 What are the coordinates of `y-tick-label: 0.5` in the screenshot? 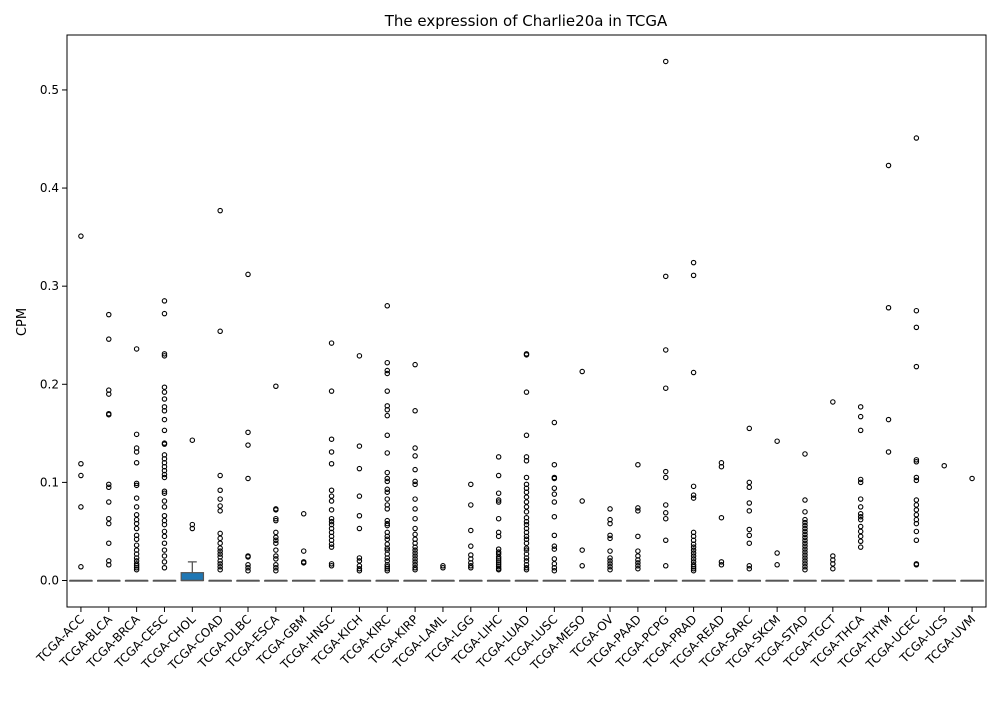 It's located at (49, 90).